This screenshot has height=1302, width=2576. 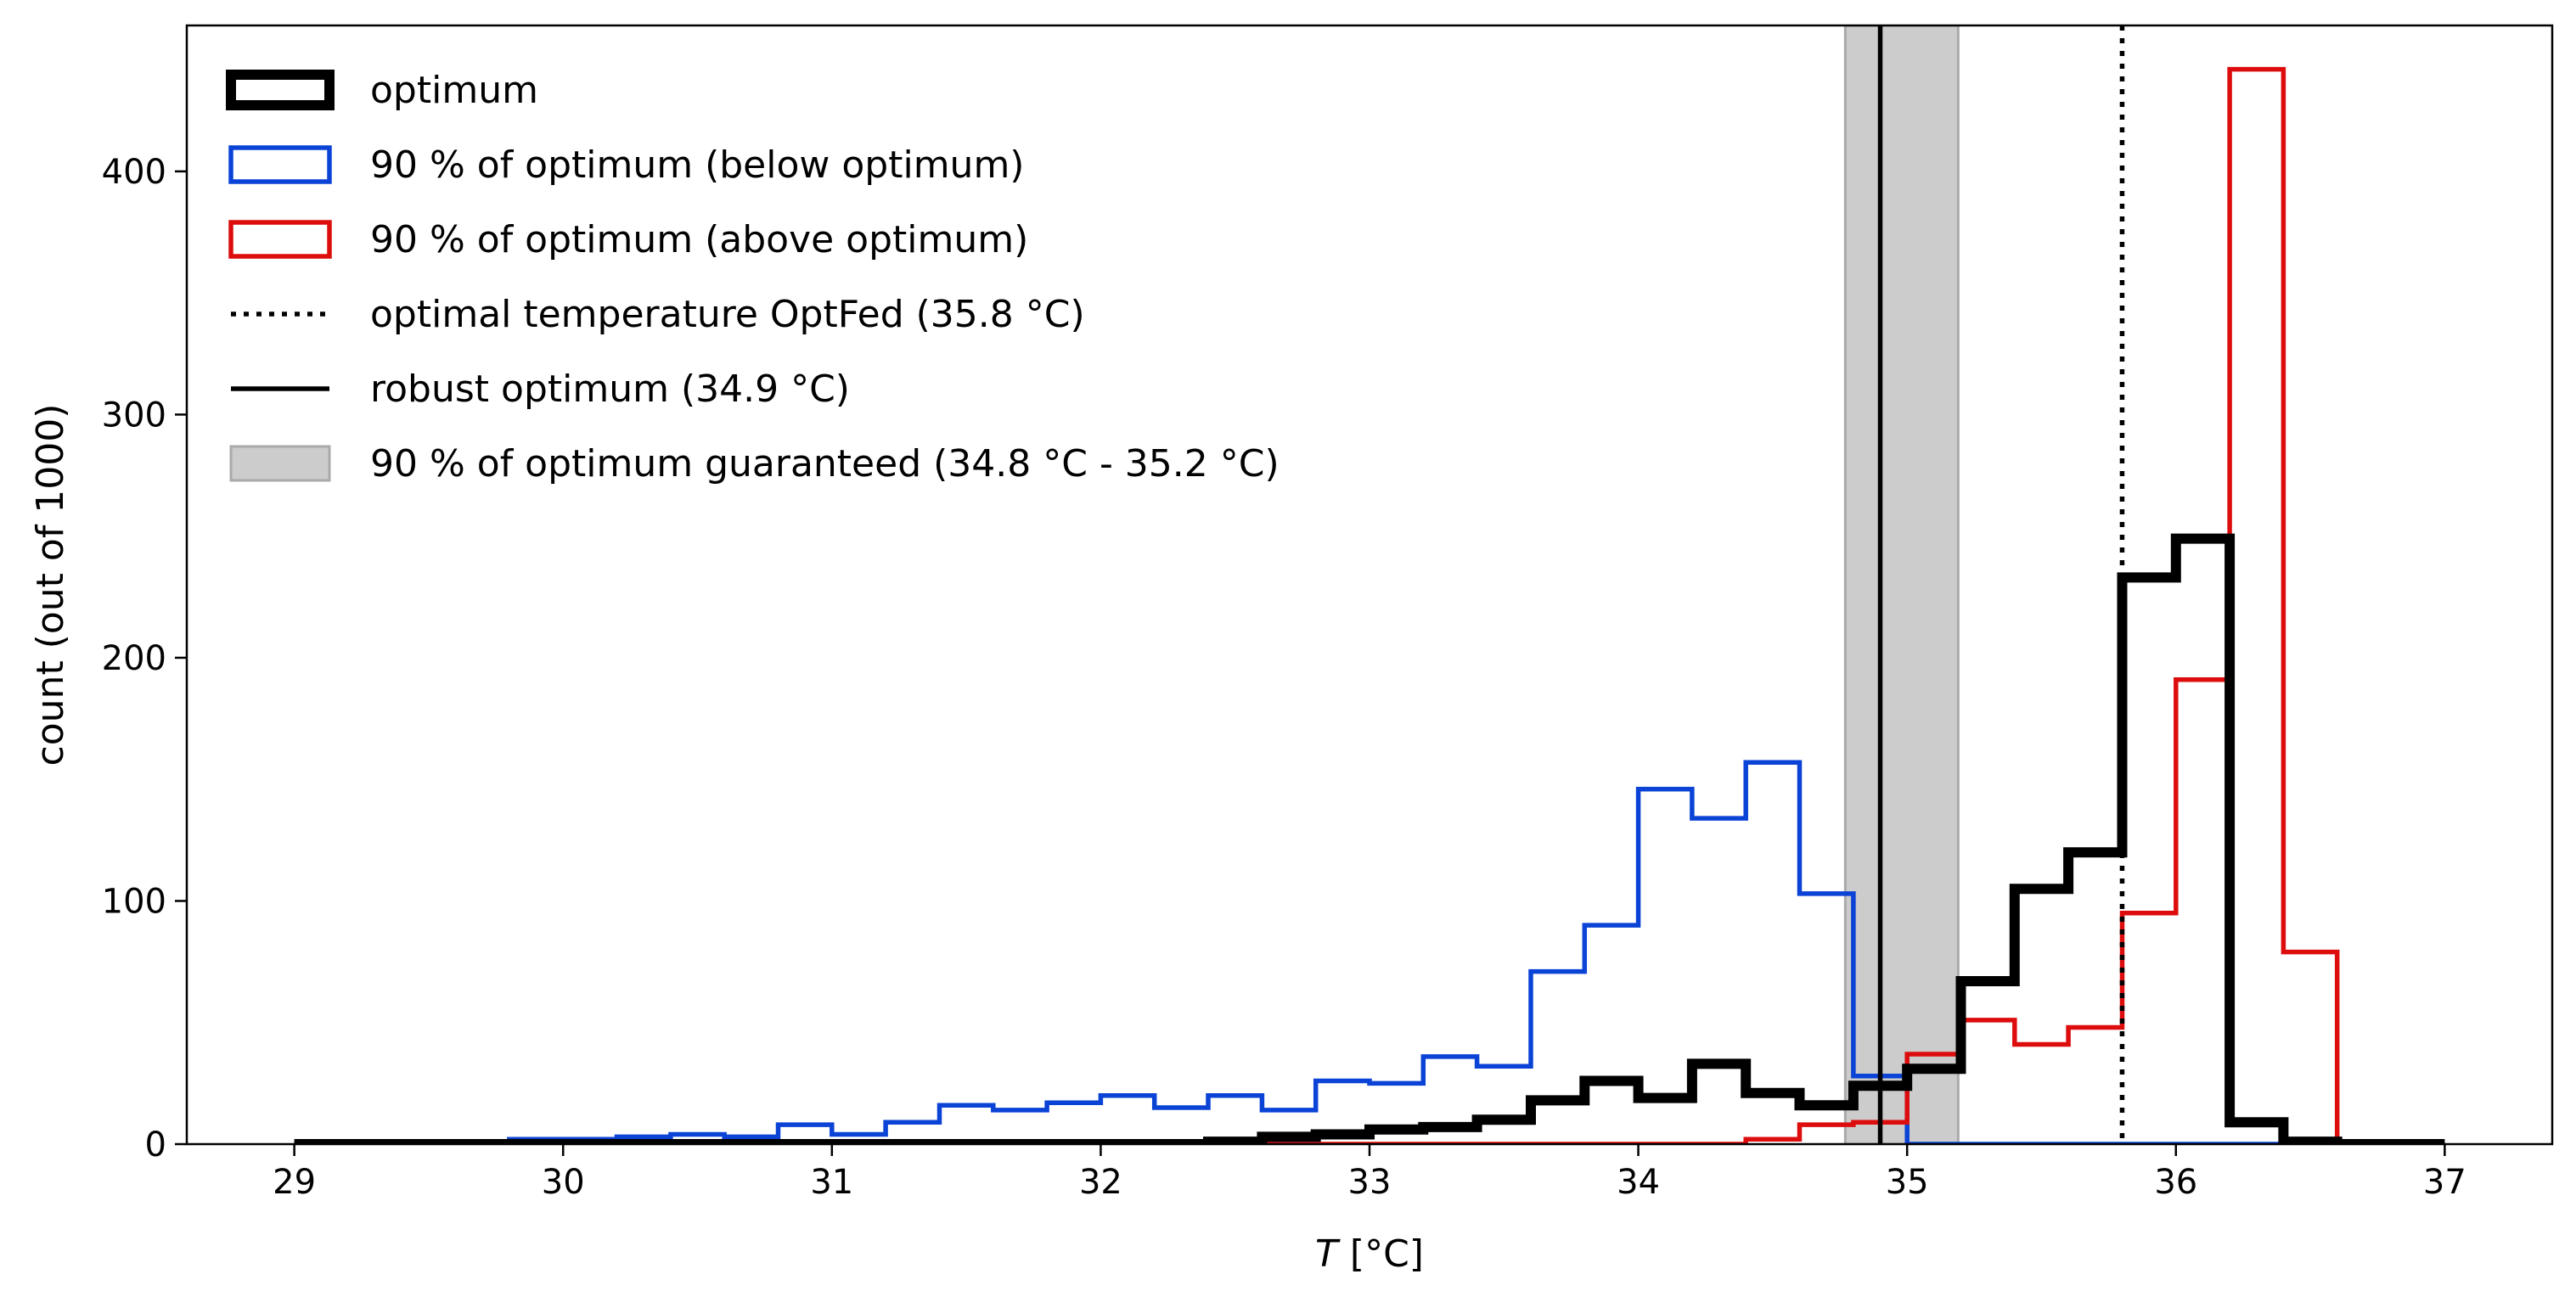 I want to click on x-tick-label: 35, so click(x=1907, y=1182).